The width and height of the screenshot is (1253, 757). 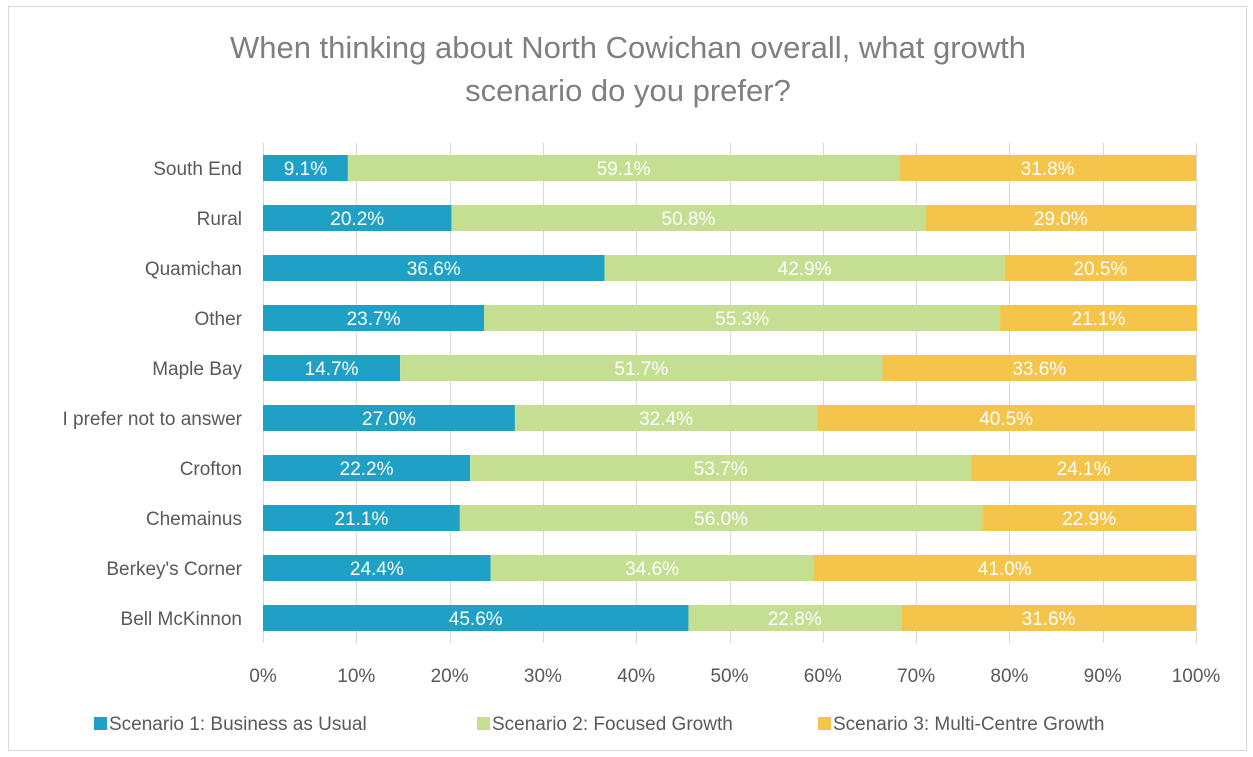 I want to click on category-label: Berkey's Corner, so click(x=174, y=569).